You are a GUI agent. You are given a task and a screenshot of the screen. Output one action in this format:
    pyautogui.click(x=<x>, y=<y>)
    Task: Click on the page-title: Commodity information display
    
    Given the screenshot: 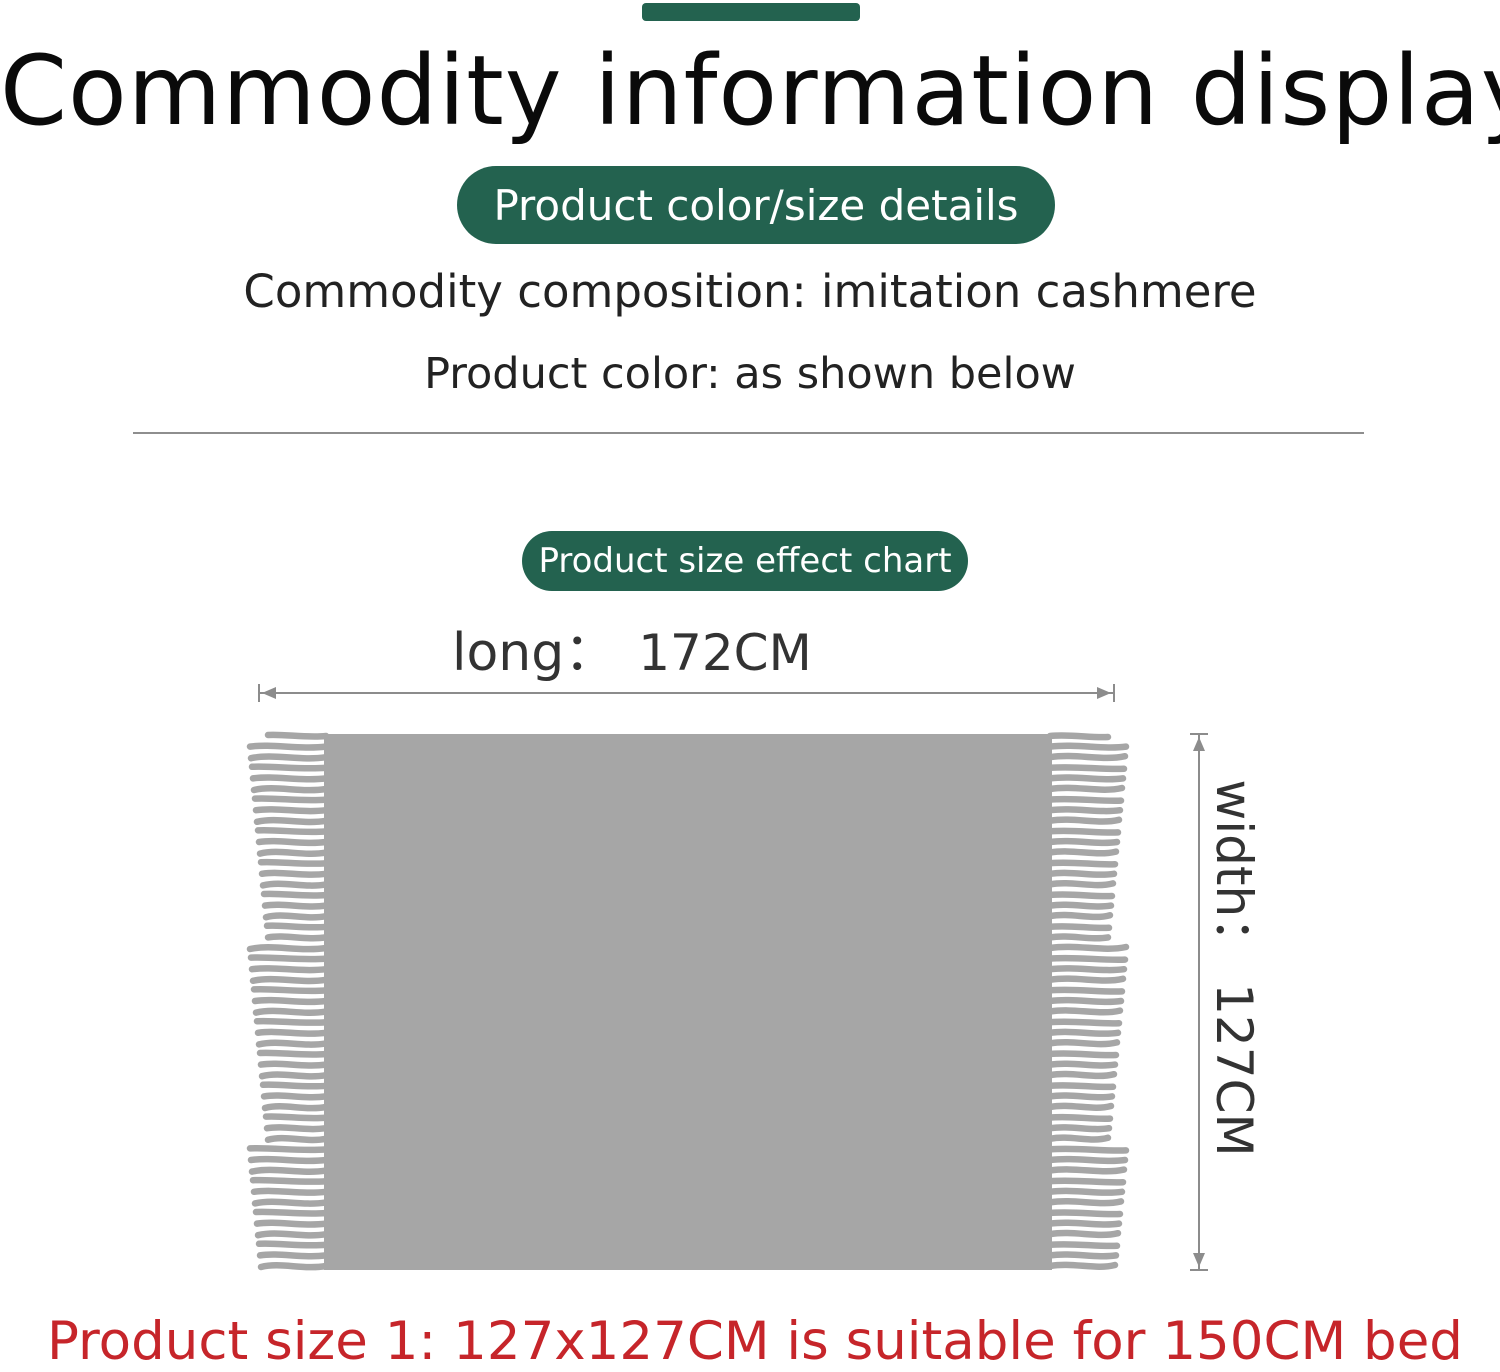 What is the action you would take?
    pyautogui.click(x=750, y=91)
    